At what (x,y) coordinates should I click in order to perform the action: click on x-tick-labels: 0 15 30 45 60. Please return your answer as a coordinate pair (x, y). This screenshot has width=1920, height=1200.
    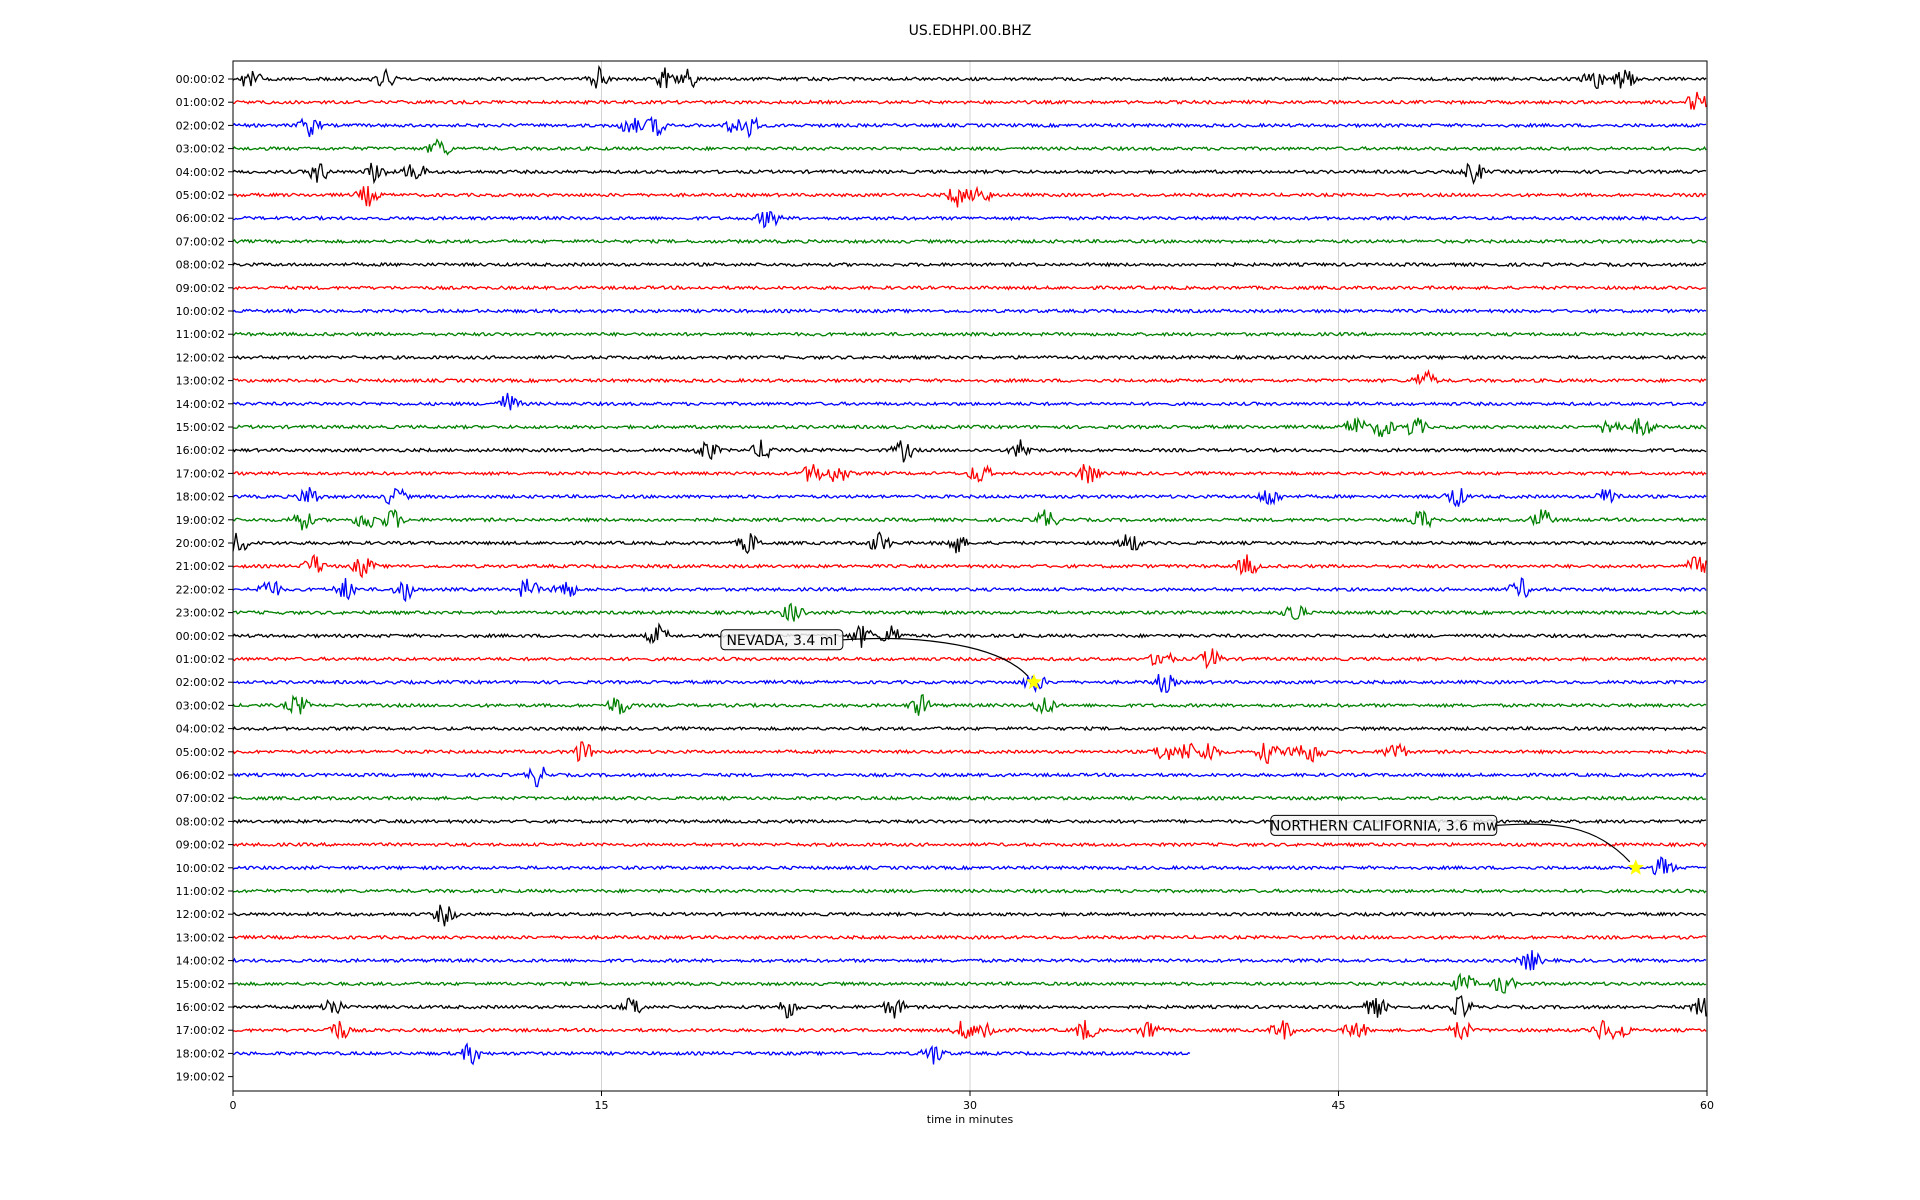
    Looking at the image, I should click on (972, 1101).